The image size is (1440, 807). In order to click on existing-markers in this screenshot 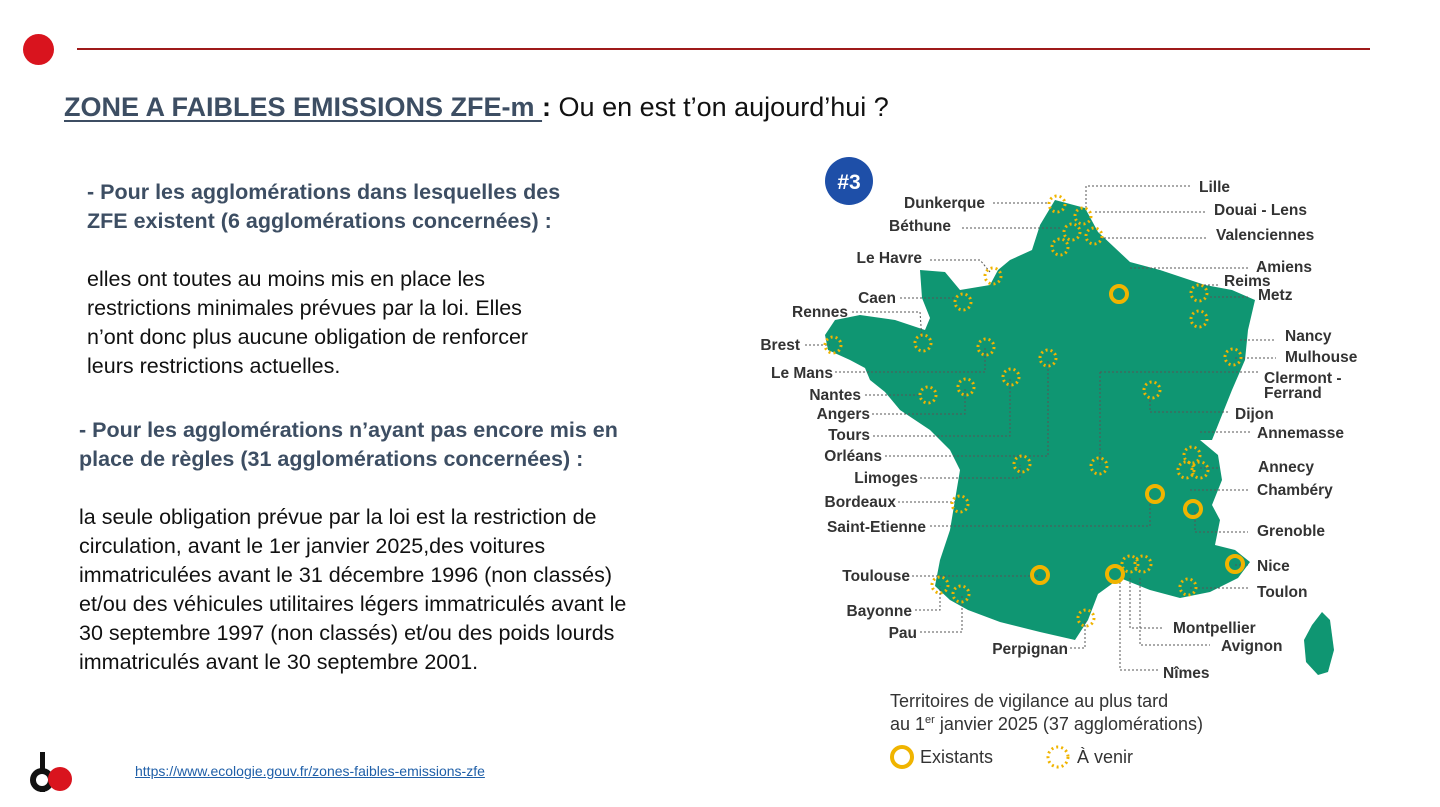, I will do `click(1137, 434)`.